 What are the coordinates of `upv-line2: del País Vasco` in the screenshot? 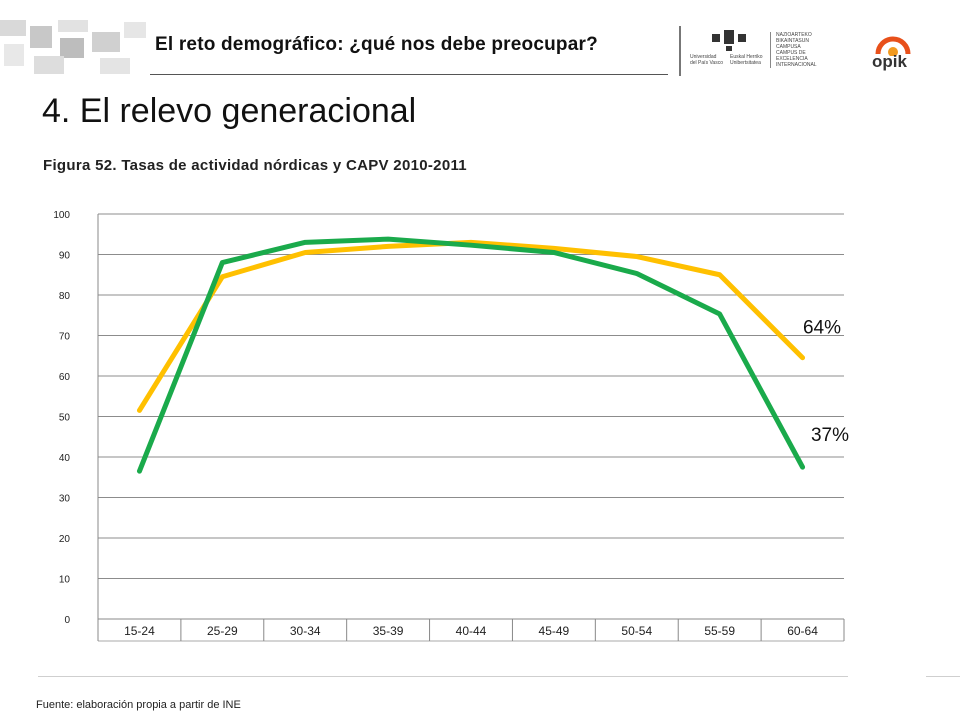 It's located at (706, 63).